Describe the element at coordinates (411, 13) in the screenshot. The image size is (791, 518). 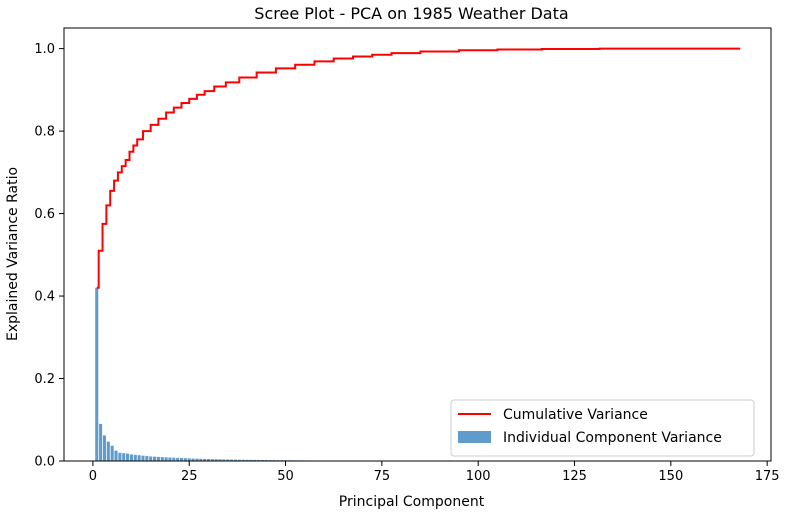
I see `chart-title: Scree Plot - PCA on 1985 Weather Data` at that location.